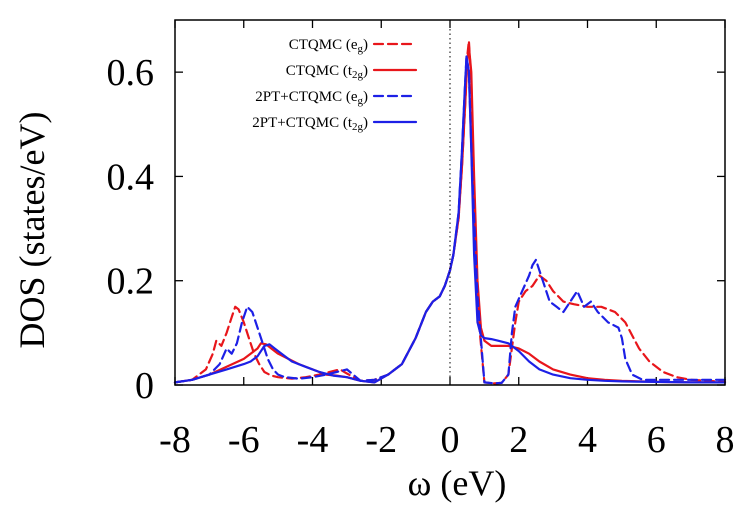  Describe the element at coordinates (175, 440) in the screenshot. I see `x-tick-label: -8` at that location.